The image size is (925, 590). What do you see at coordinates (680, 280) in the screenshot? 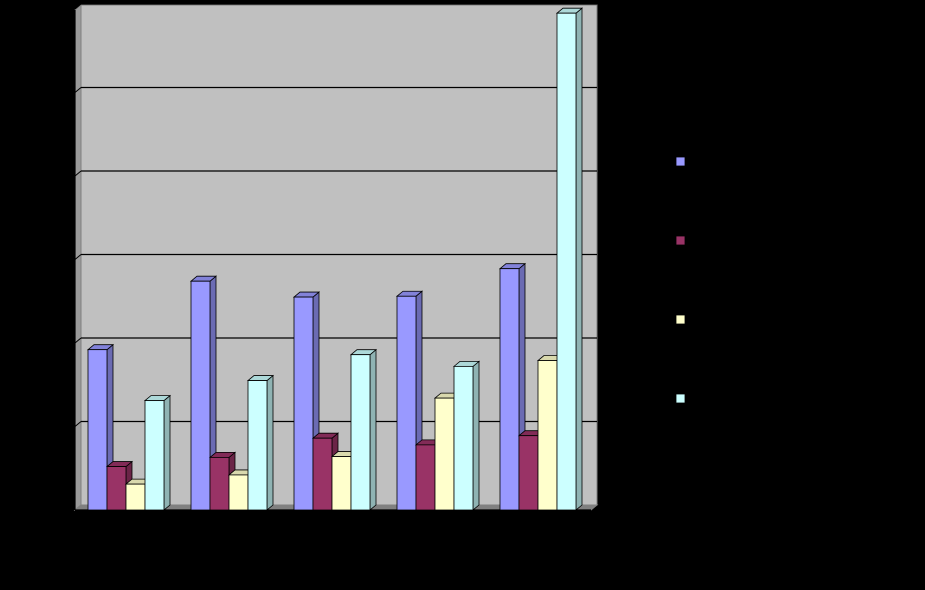
I see `legend` at bounding box center [680, 280].